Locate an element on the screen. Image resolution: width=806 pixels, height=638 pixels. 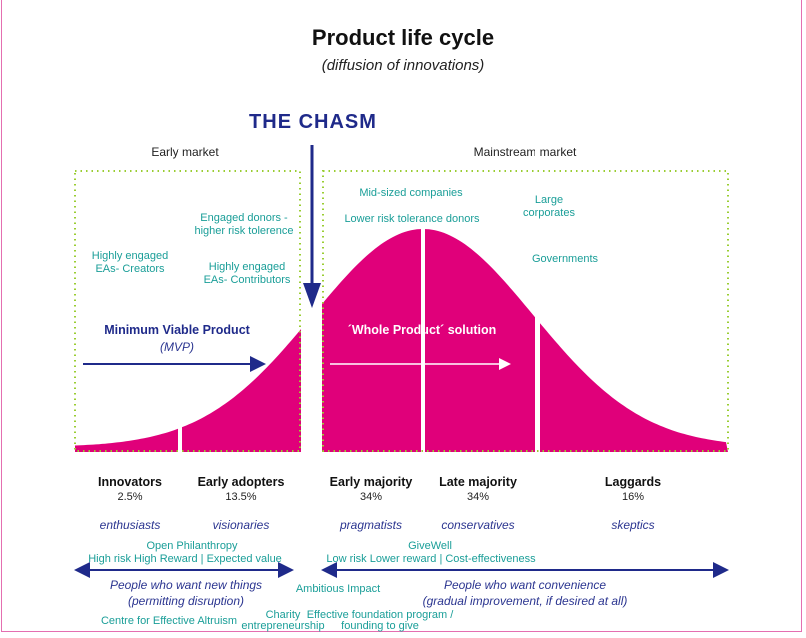
segment-type: pragmatists is located at coordinates (370, 525).